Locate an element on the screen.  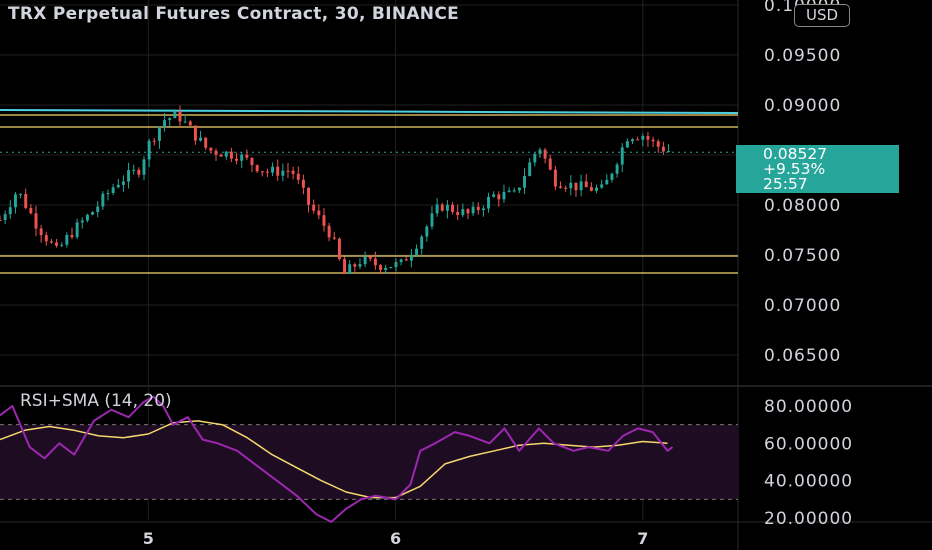
rsi-band is located at coordinates (369, 462).